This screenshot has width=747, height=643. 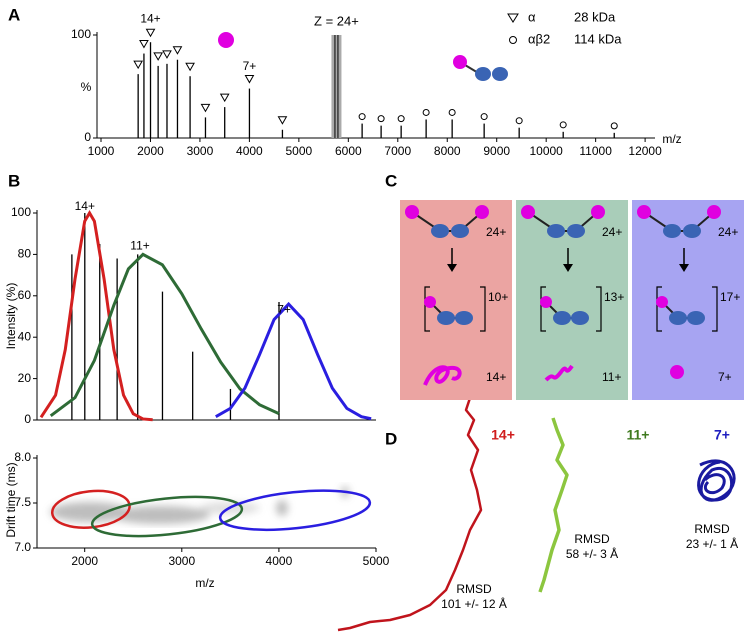 What do you see at coordinates (546, 151) in the screenshot?
I see `x-tick-label: 10000` at bounding box center [546, 151].